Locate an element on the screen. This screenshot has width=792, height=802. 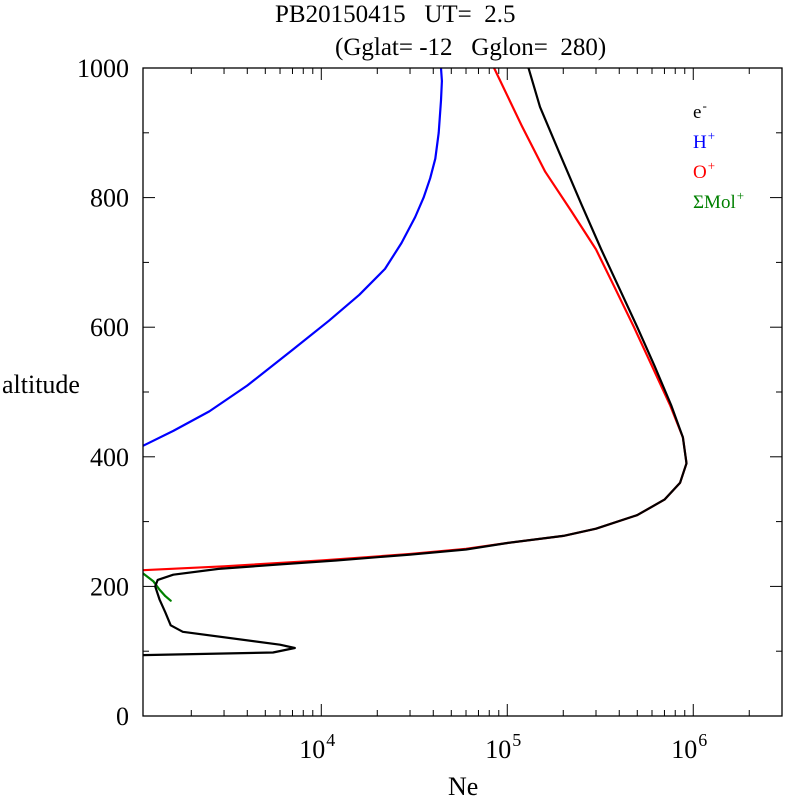
x-tick-label: 10⁶ is located at coordinates (689, 747).